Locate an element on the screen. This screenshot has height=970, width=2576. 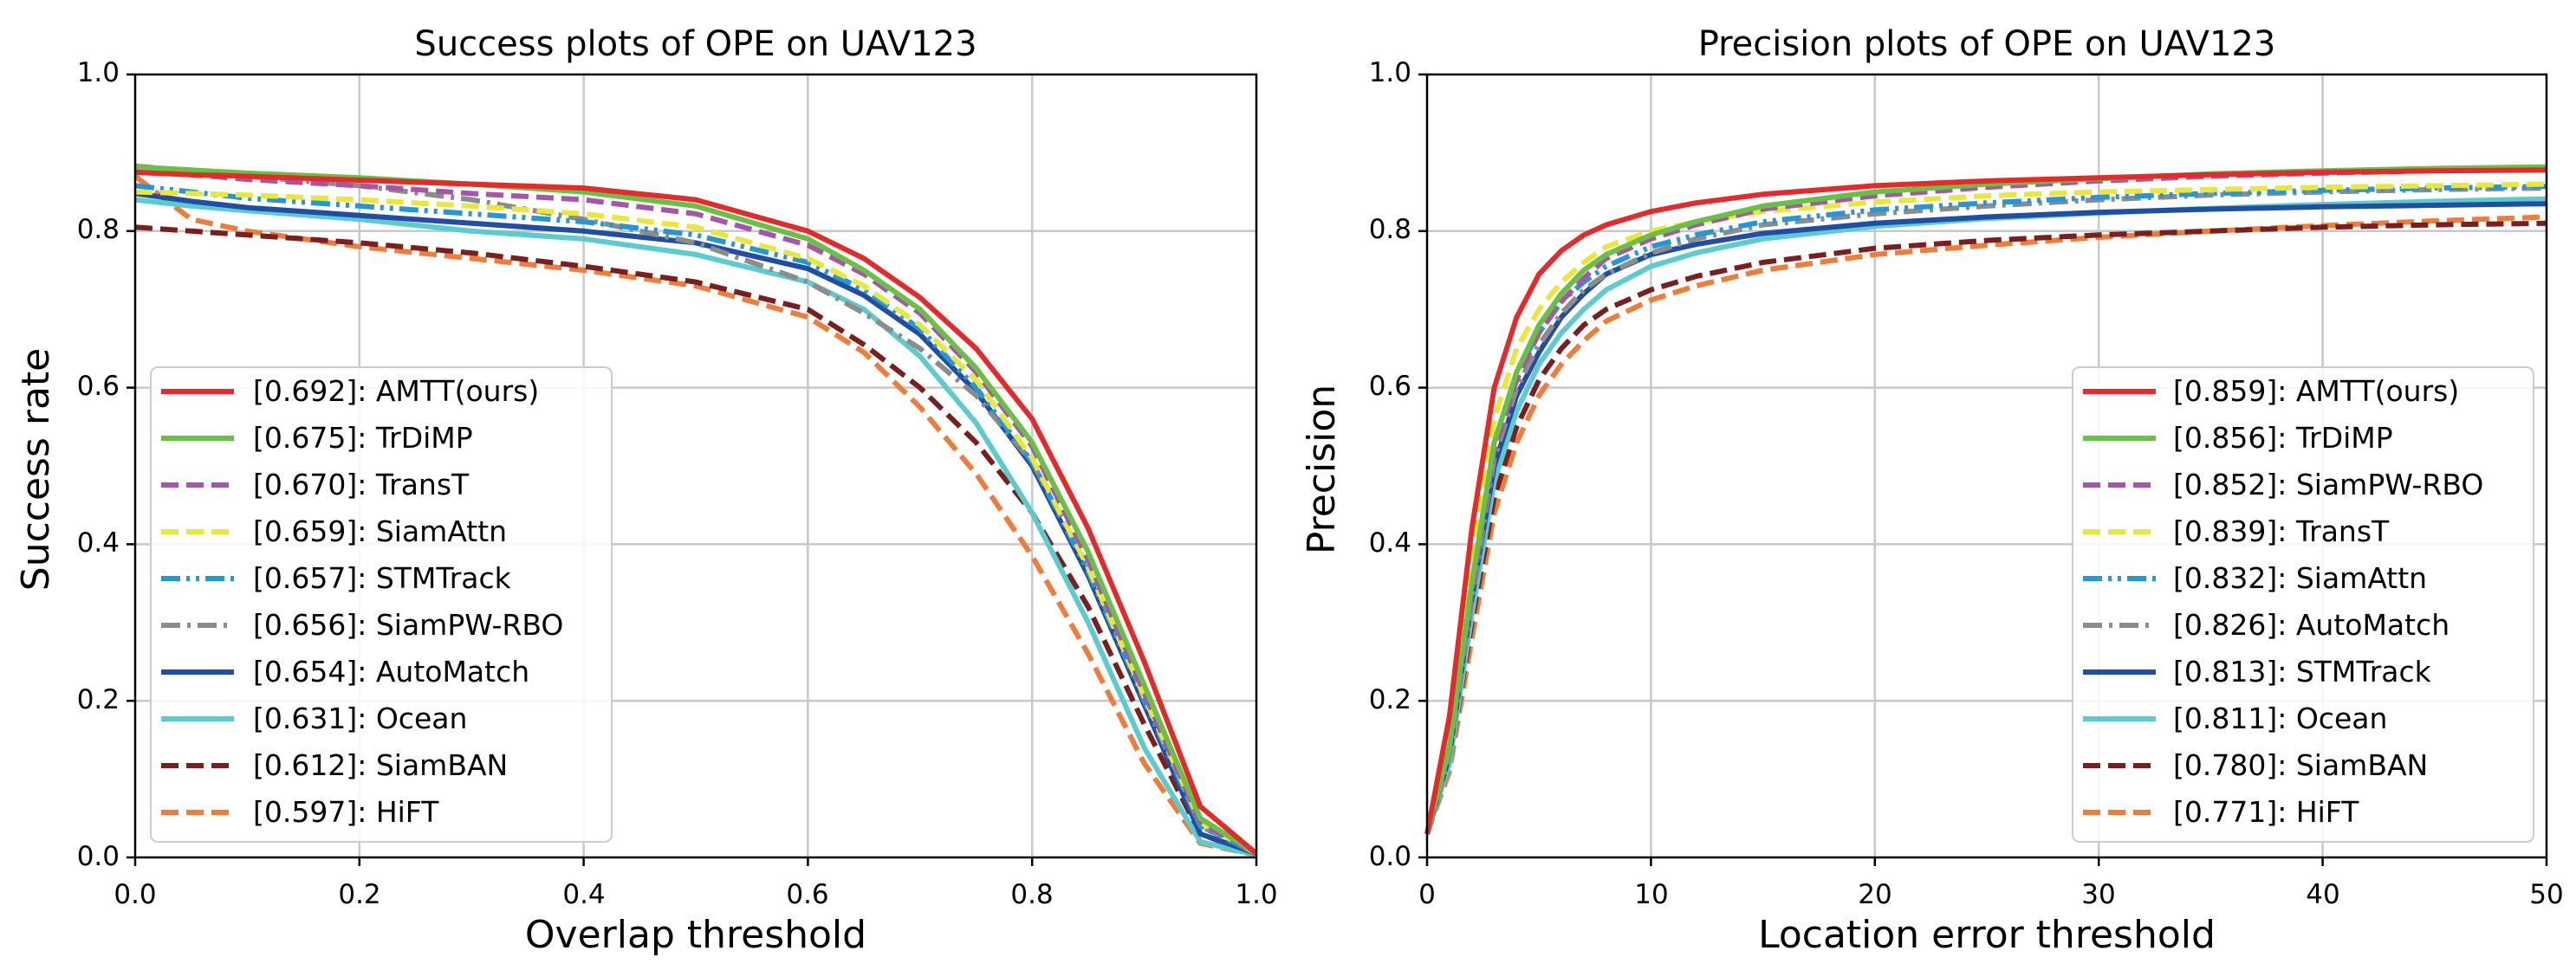
legend-entry-label: [0.675]: TrDiMP is located at coordinates (363, 438).